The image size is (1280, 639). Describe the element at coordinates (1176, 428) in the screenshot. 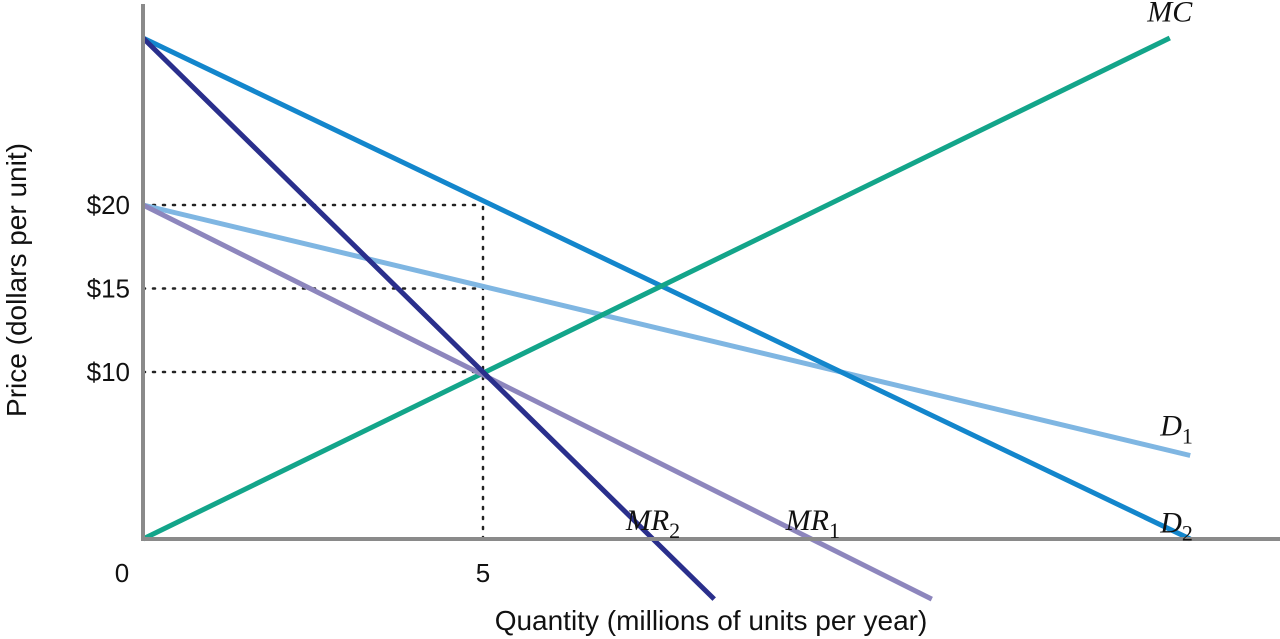

I see `series-label-d1: D1` at that location.